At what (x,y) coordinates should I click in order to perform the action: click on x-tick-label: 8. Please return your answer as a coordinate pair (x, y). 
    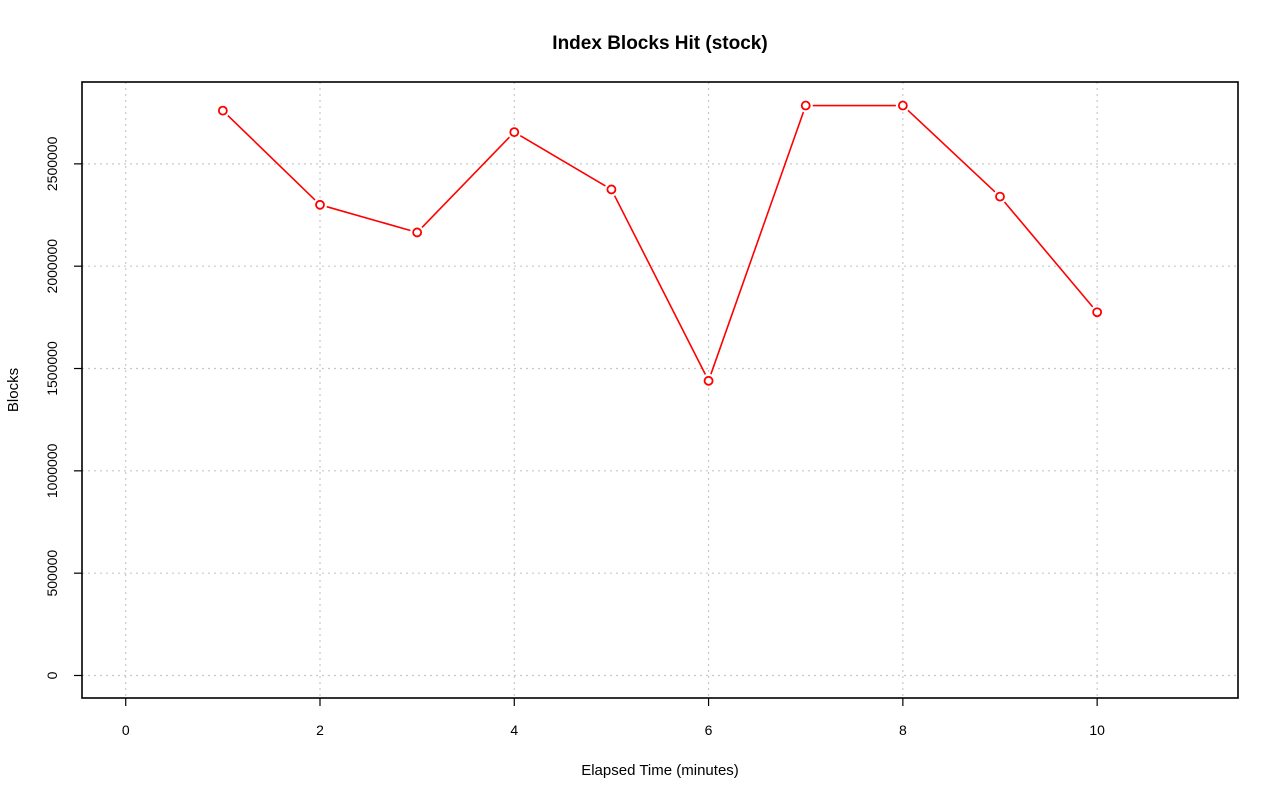
    Looking at the image, I should click on (903, 730).